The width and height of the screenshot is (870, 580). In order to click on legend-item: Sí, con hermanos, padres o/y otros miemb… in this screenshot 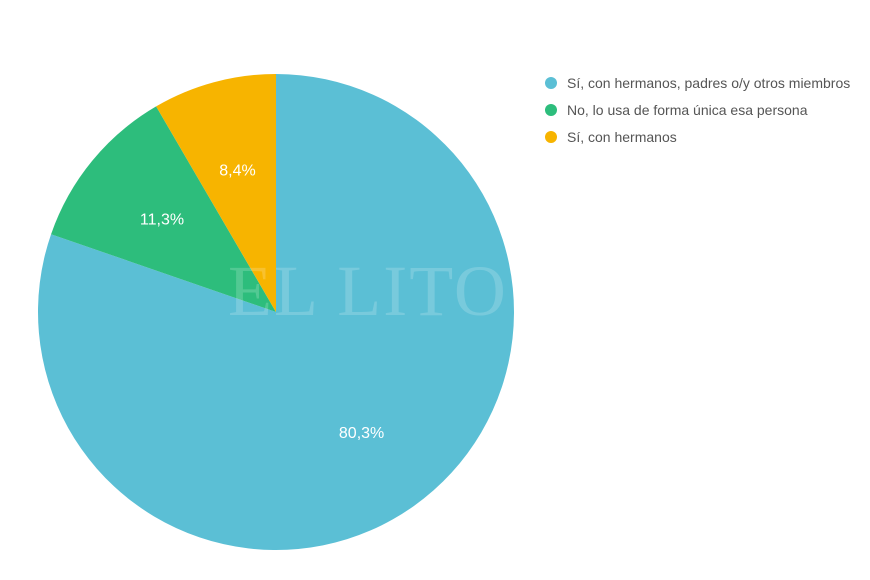, I will do `click(700, 83)`.